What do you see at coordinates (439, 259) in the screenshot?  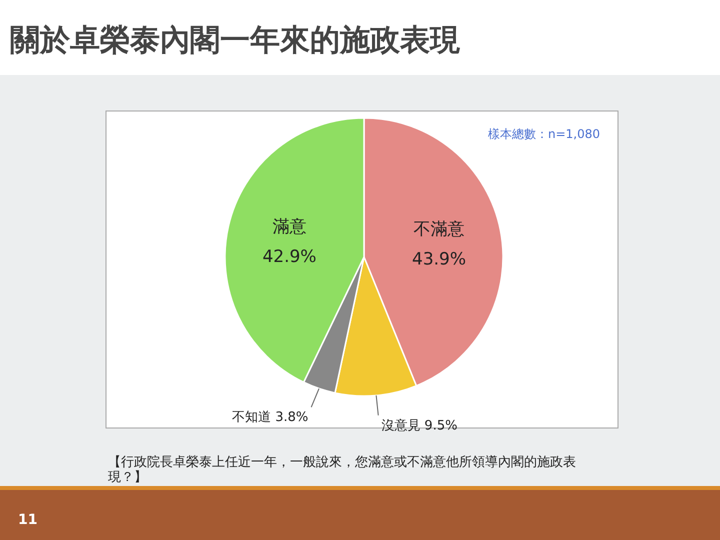 I see `data-label: 43.9%` at bounding box center [439, 259].